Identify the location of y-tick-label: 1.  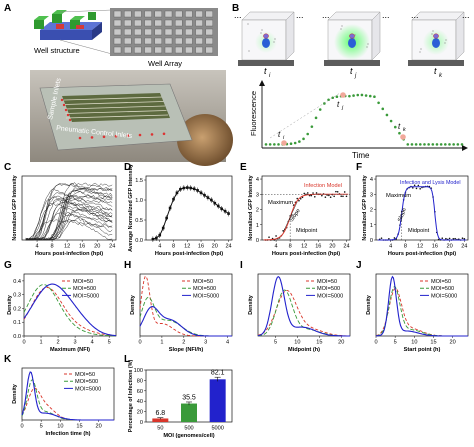
(257, 226).